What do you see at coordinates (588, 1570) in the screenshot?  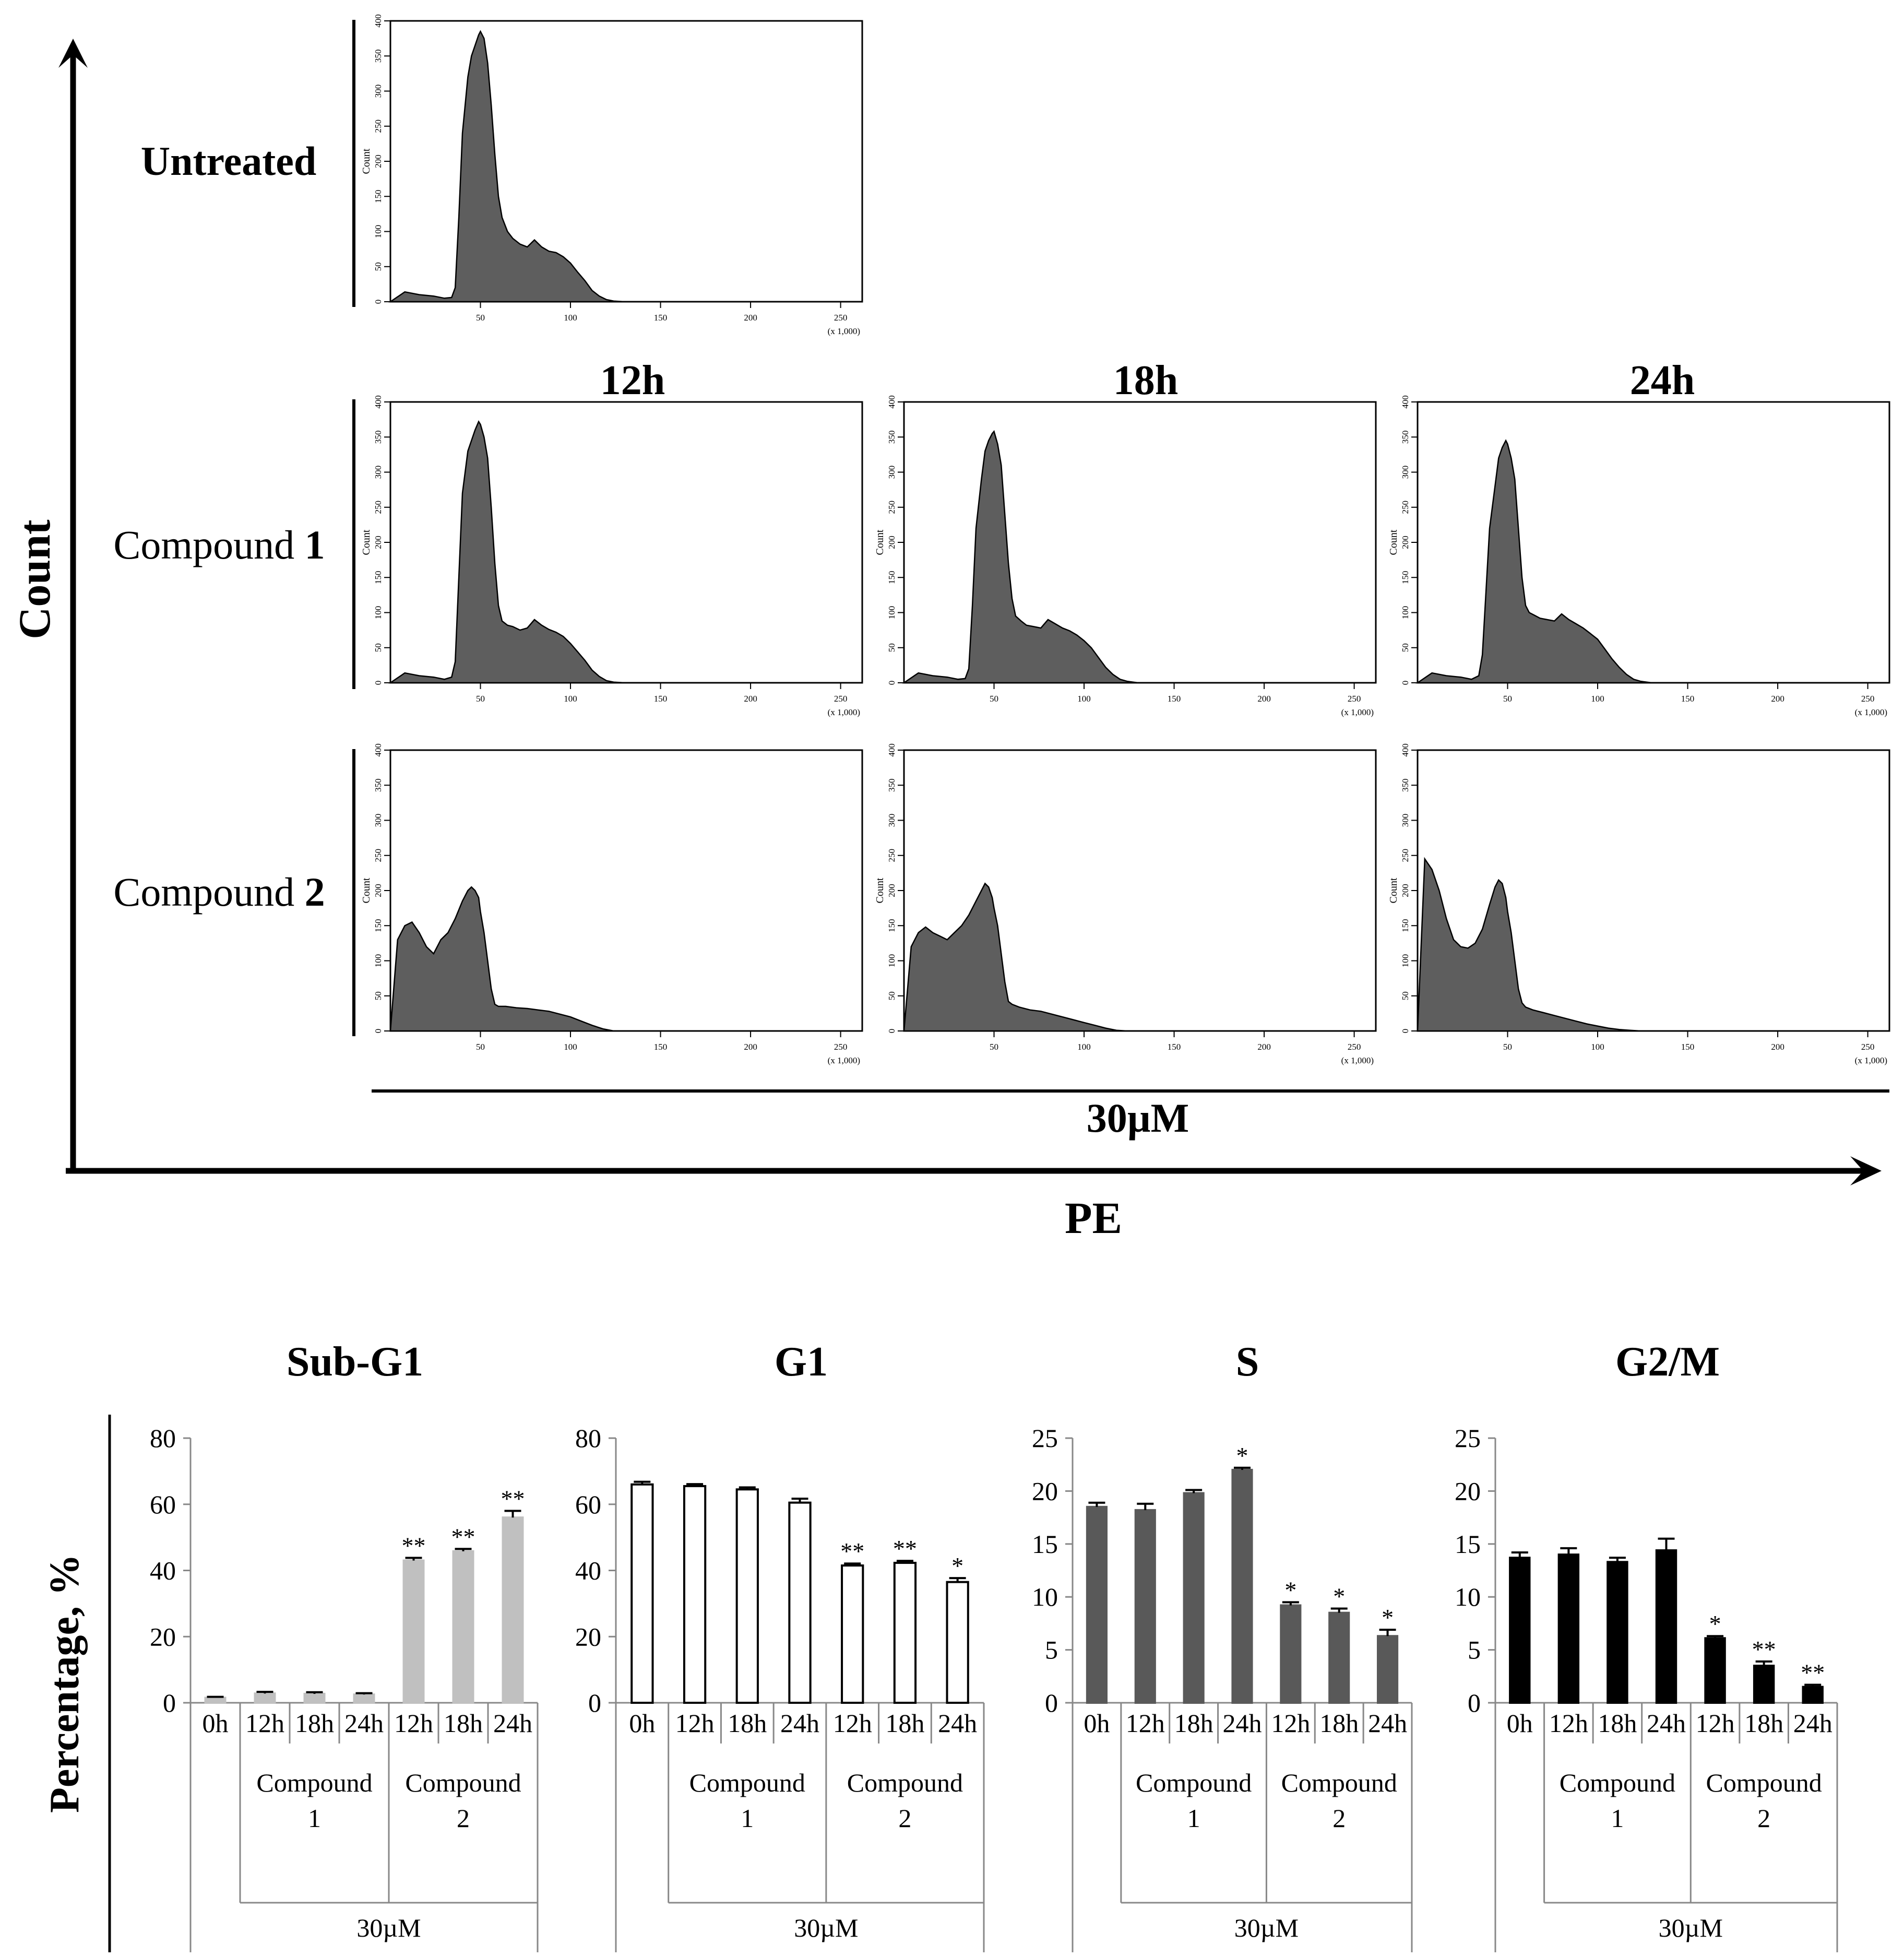 I see `bar-y-tick-label: 40` at bounding box center [588, 1570].